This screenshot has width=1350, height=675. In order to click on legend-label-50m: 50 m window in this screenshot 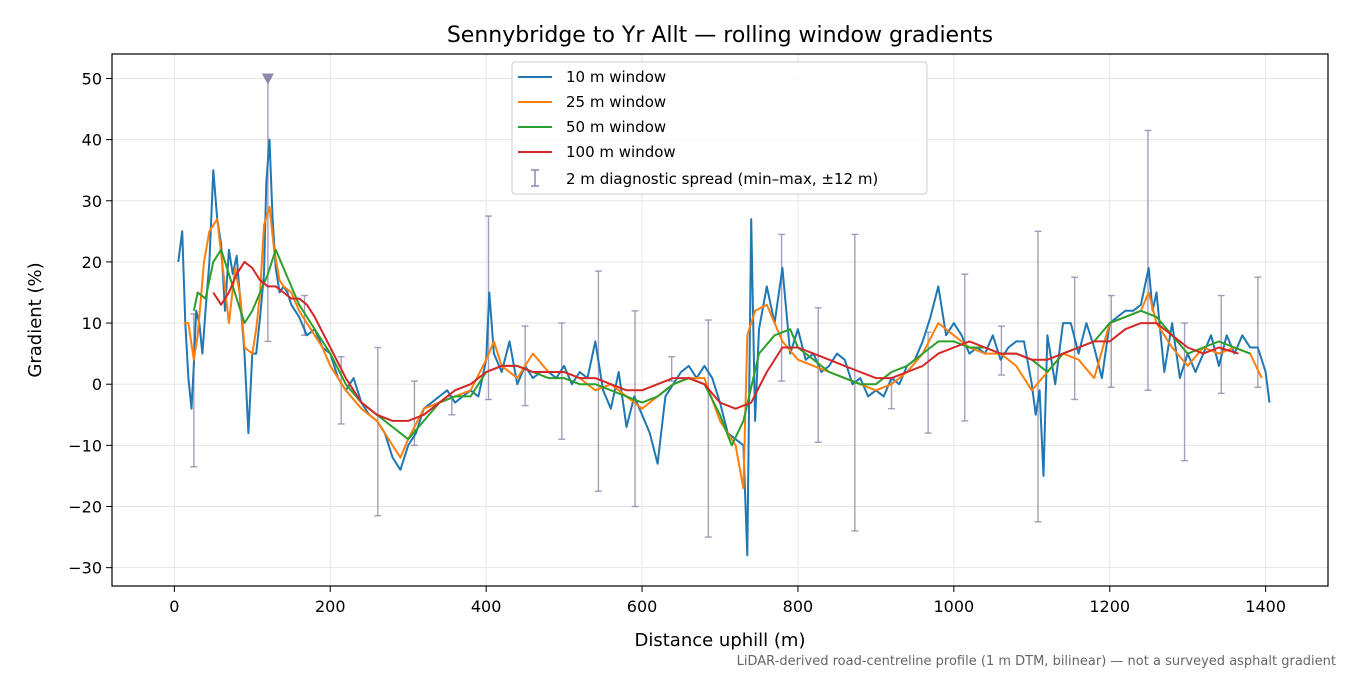, I will do `click(616, 127)`.